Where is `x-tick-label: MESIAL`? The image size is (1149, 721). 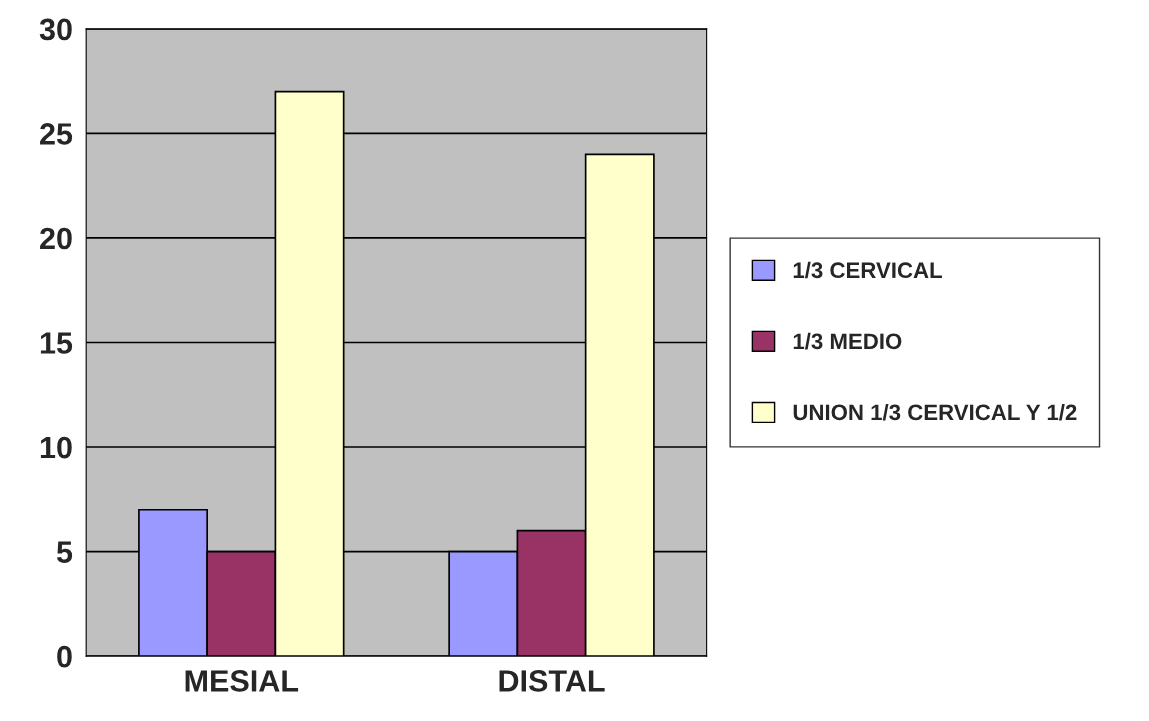
x-tick-label: MESIAL is located at coordinates (242, 681).